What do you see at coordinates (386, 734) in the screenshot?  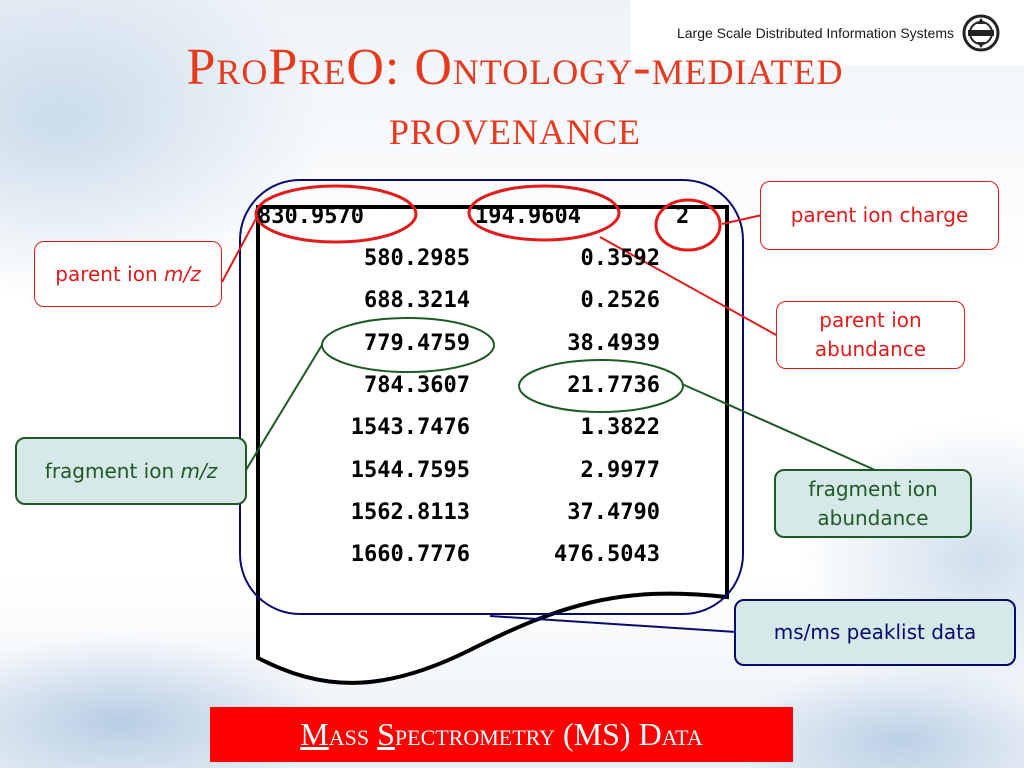 I see `footer-s: S` at bounding box center [386, 734].